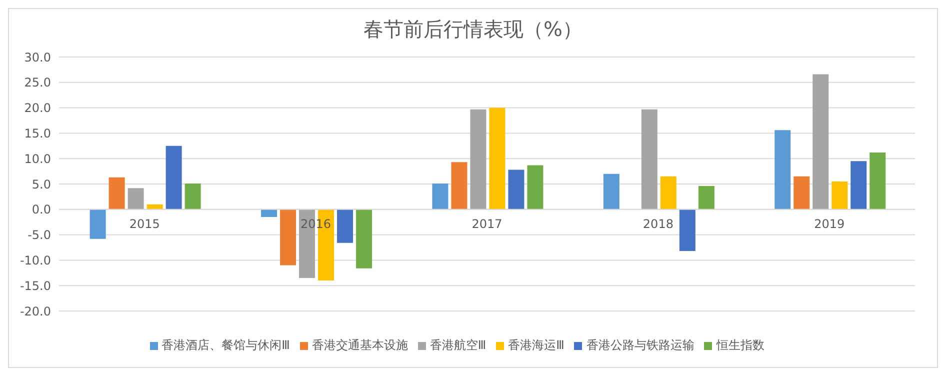 The height and width of the screenshot is (378, 946). I want to click on legend-label: 恒生指数, so click(740, 345).